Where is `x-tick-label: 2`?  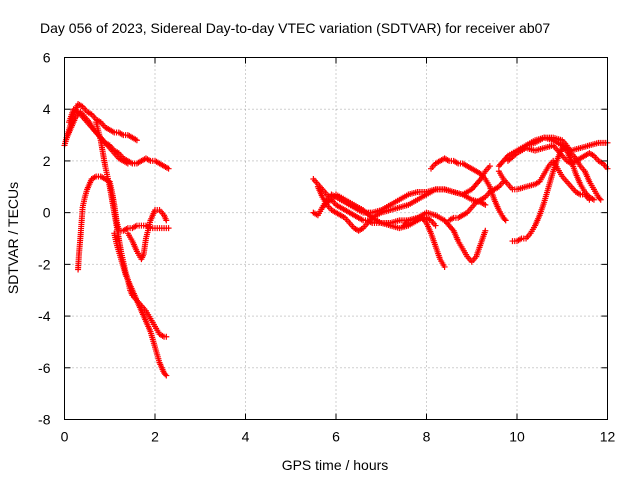
x-tick-label: 2 is located at coordinates (155, 437).